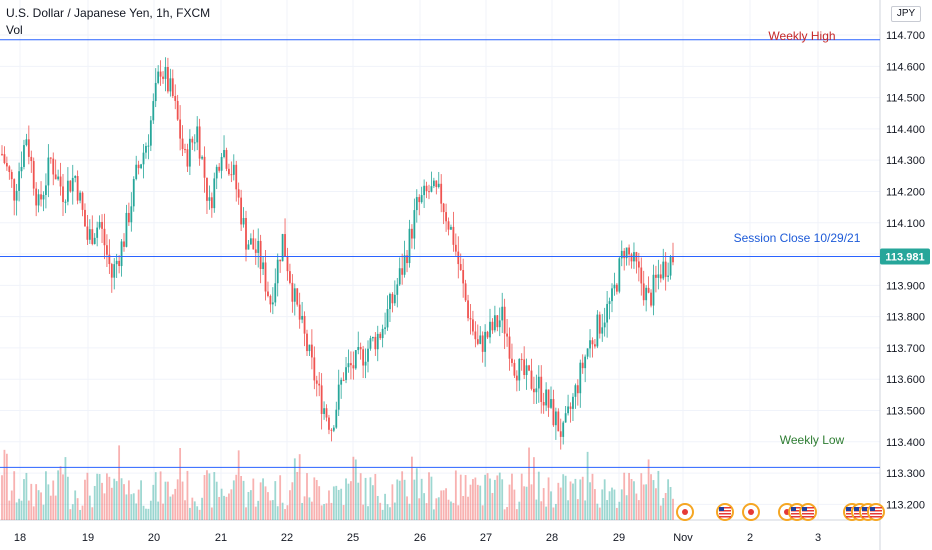 This screenshot has width=932, height=550. Describe the element at coordinates (905, 256) in the screenshot. I see `last-price-tag` at that location.